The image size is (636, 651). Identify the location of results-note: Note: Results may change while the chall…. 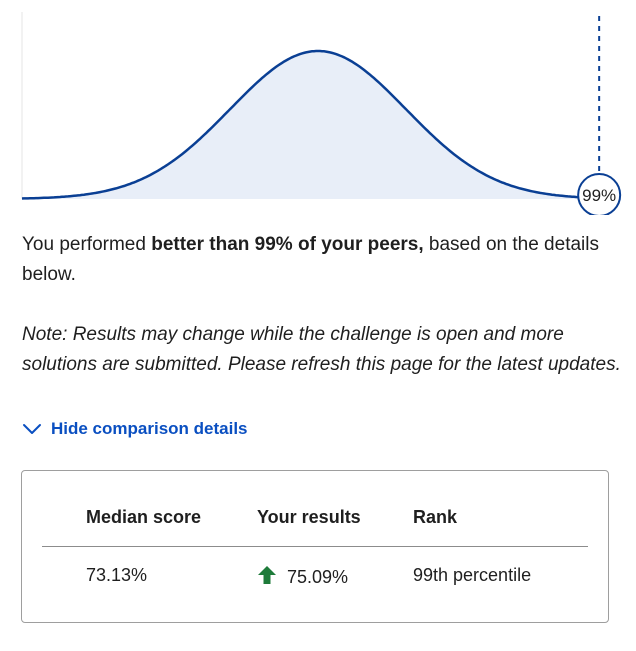
(321, 349).